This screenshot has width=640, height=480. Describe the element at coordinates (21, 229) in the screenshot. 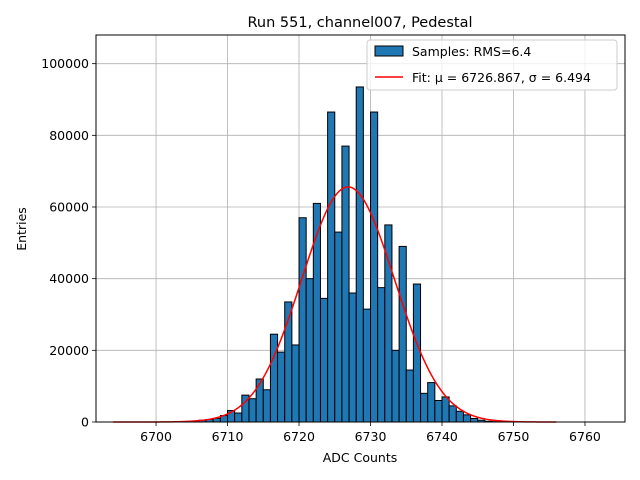

I see `y-axis-label: Entries` at that location.